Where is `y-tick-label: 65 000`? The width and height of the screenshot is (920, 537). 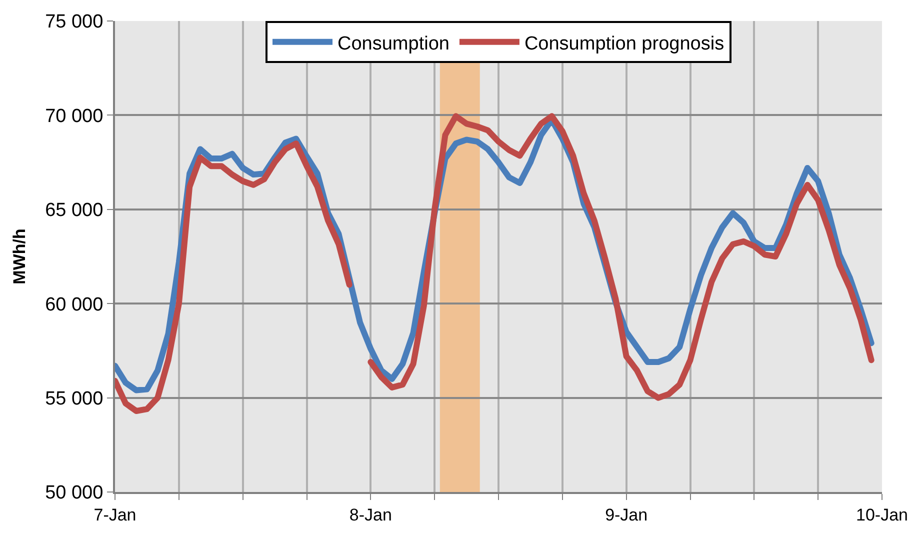
y-tick-label: 65 000 is located at coordinates (74, 211).